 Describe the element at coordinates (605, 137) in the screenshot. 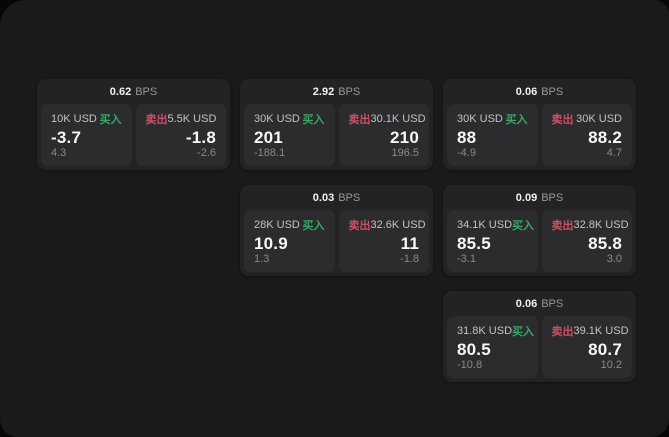

I see `sell-price: 88.2` at that location.